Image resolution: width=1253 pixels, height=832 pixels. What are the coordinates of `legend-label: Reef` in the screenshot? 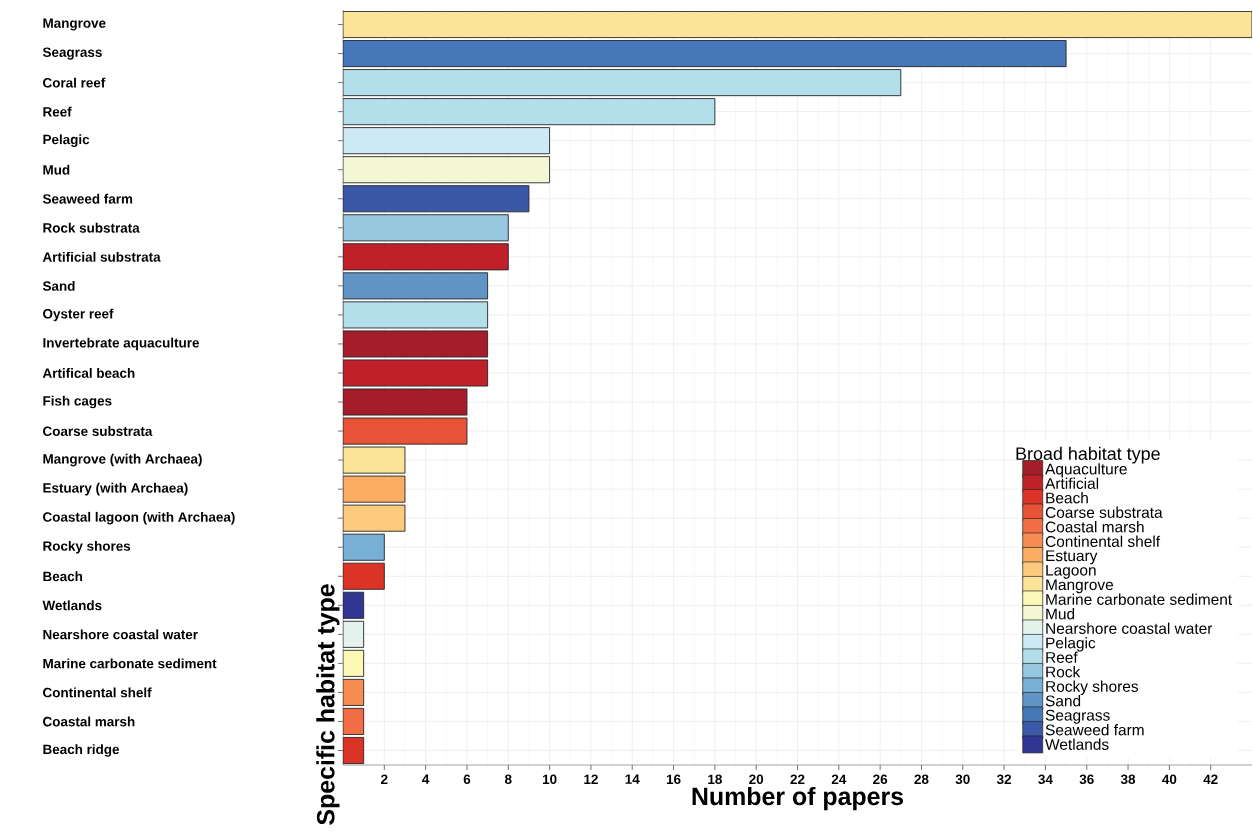 It's located at (1062, 657).